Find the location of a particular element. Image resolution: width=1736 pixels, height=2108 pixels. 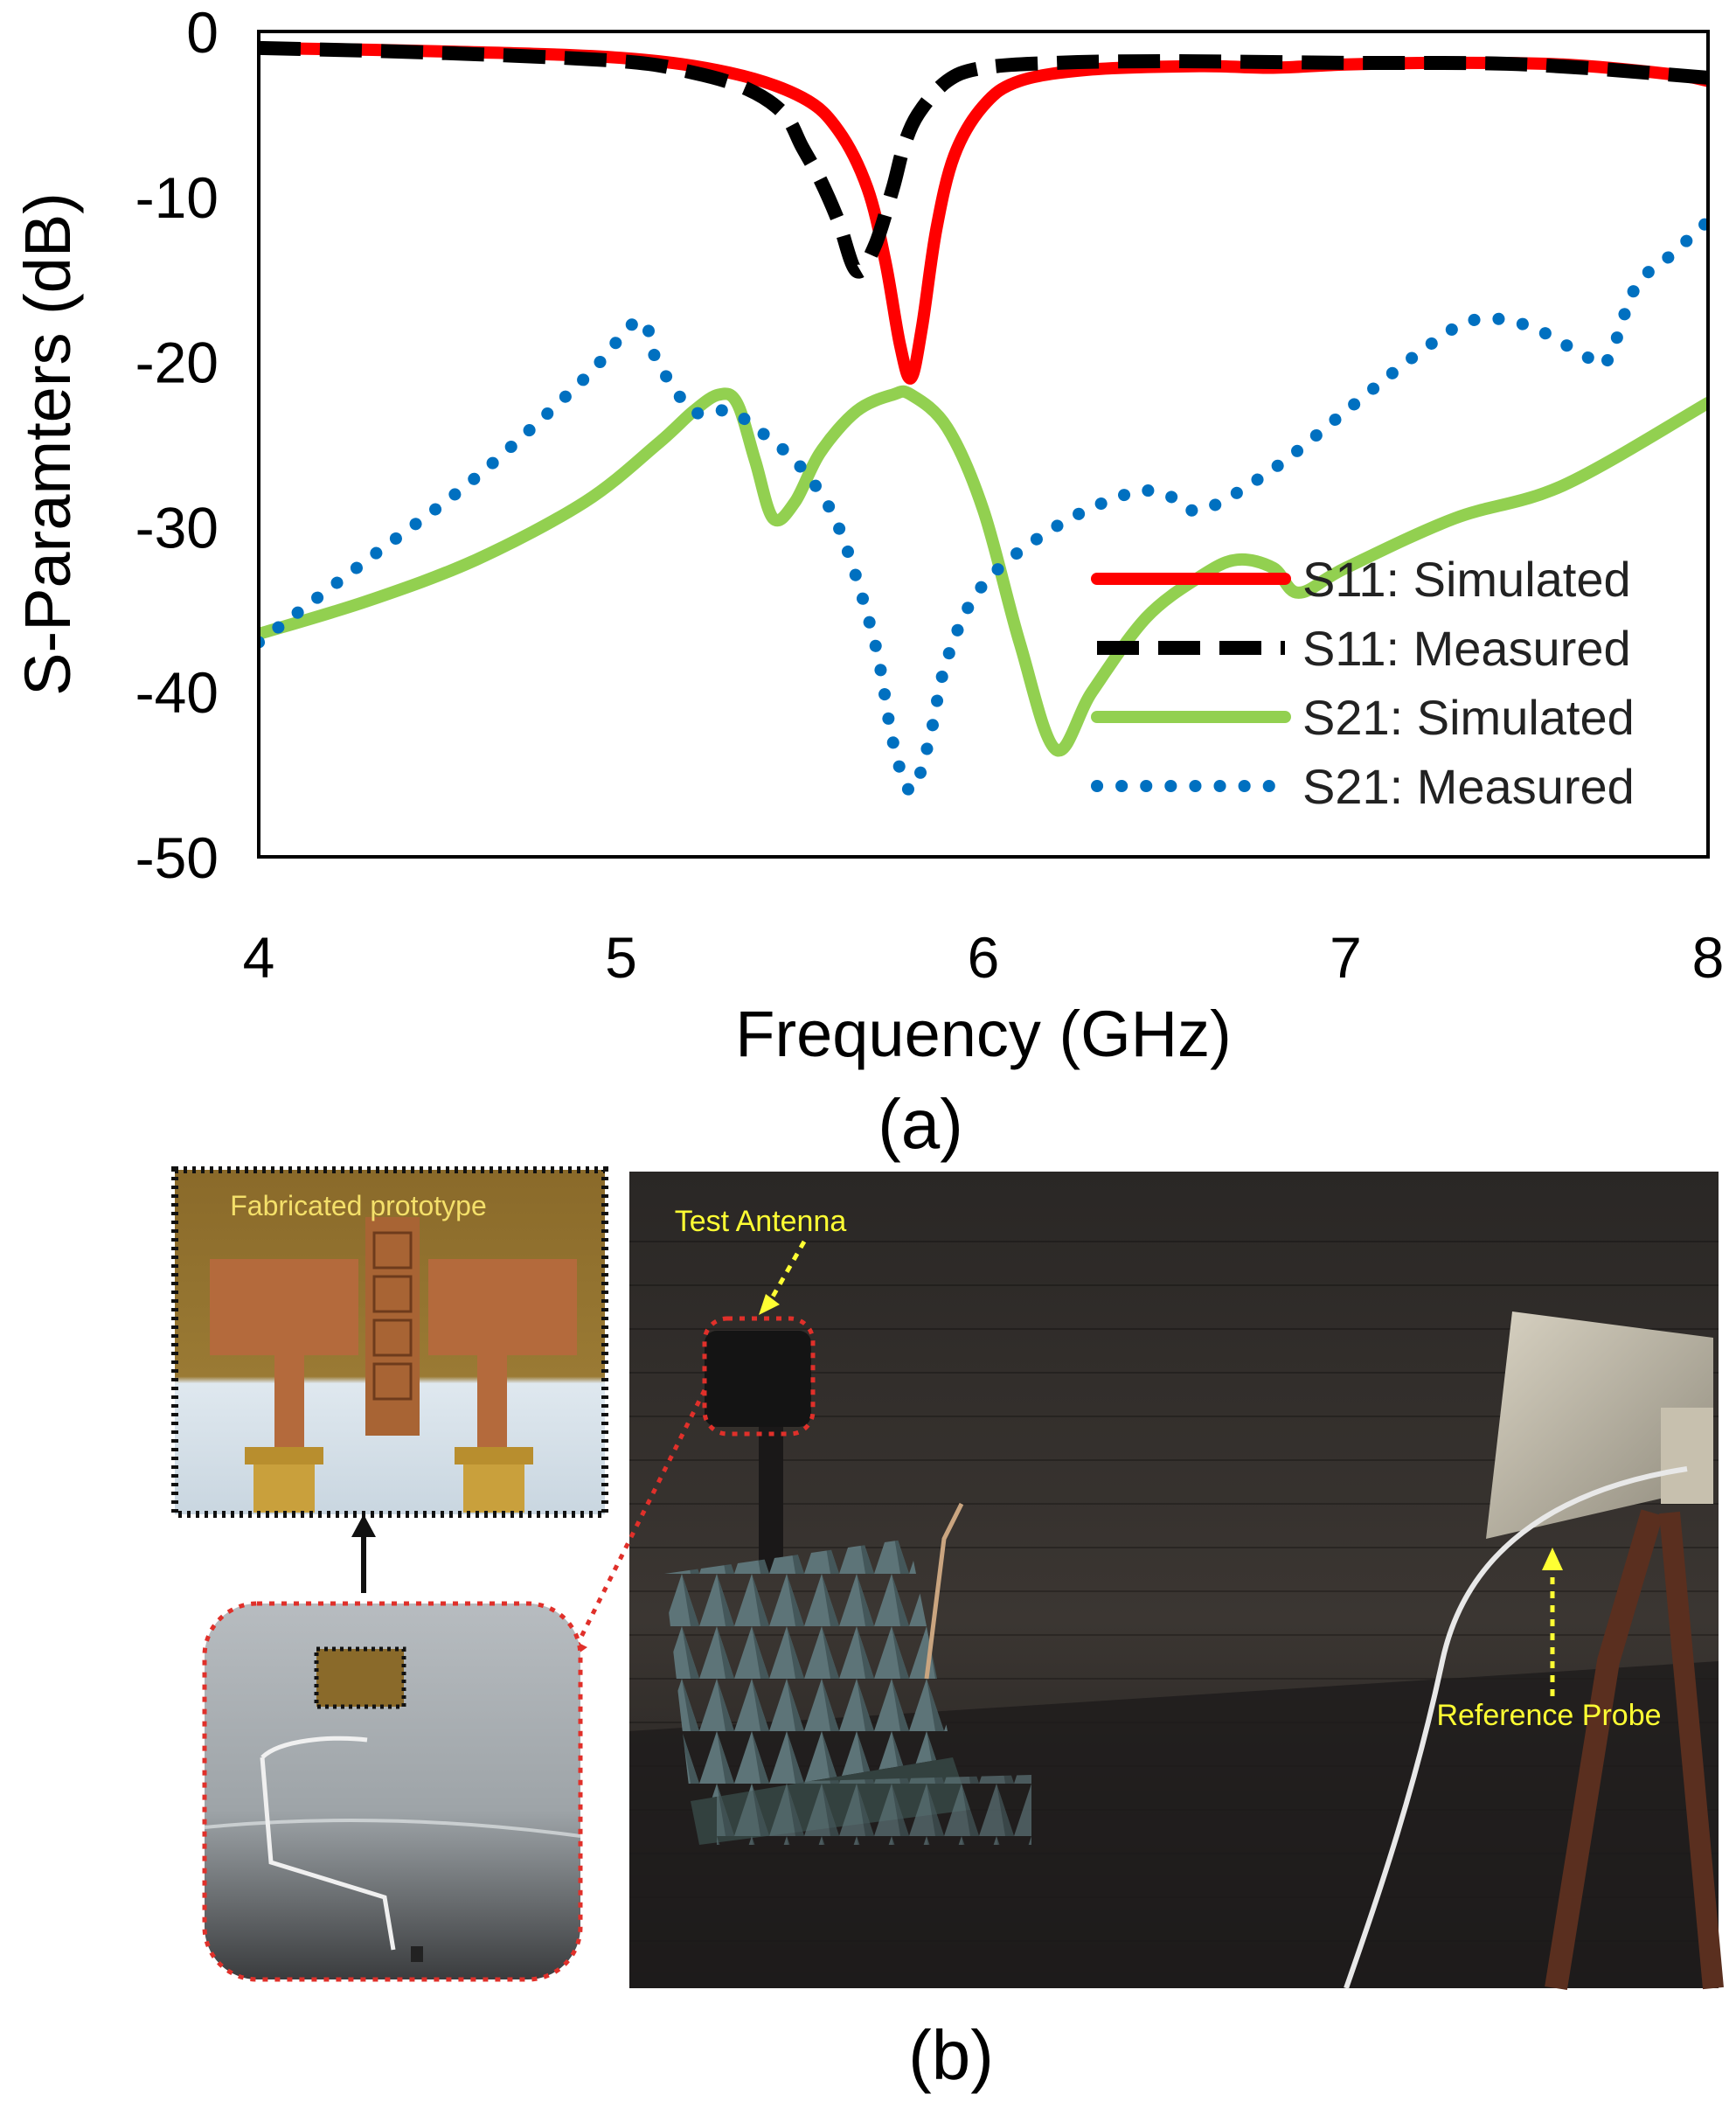

y-tick-labels: 0 -10 -20 -30 -40 -50 is located at coordinates (177, 445).